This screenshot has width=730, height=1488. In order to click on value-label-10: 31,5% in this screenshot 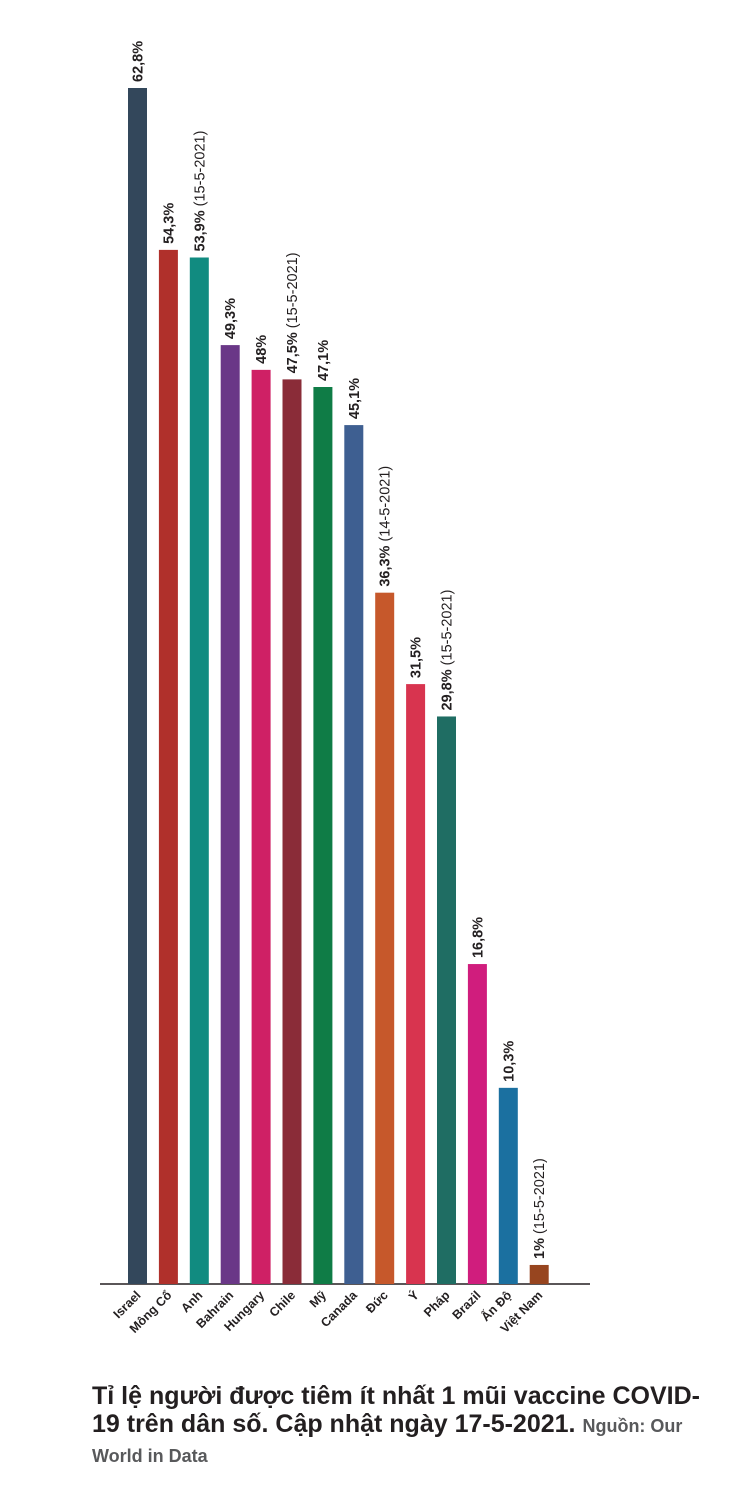, I will do `click(417, 657)`.